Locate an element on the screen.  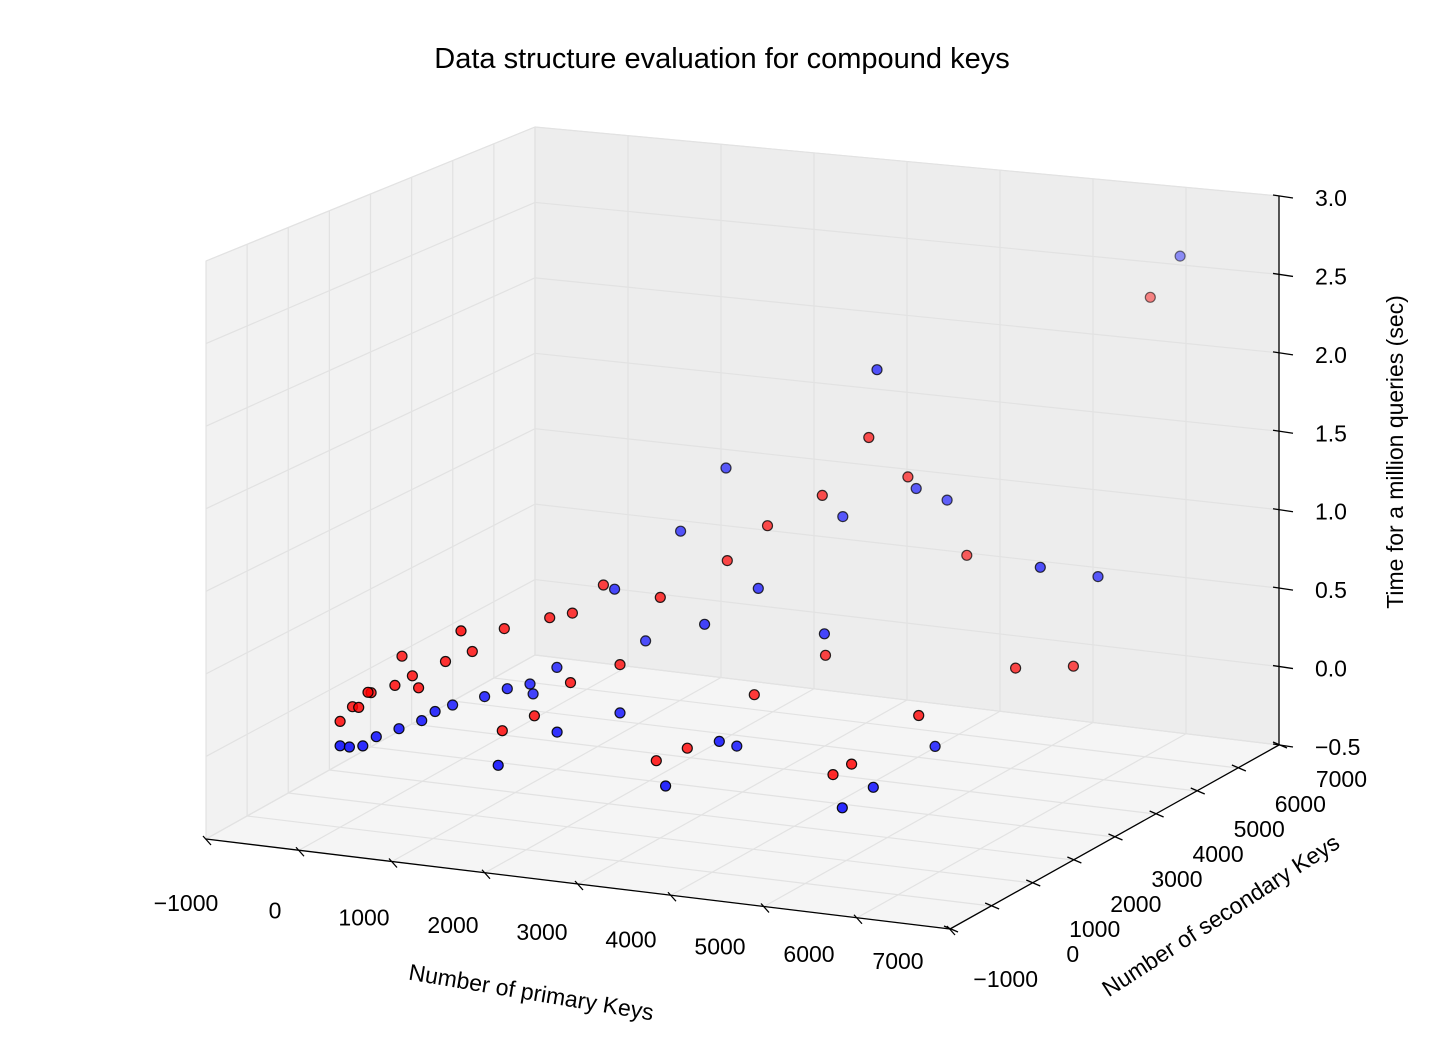
y-tick-label: 0 is located at coordinates (1072, 954).